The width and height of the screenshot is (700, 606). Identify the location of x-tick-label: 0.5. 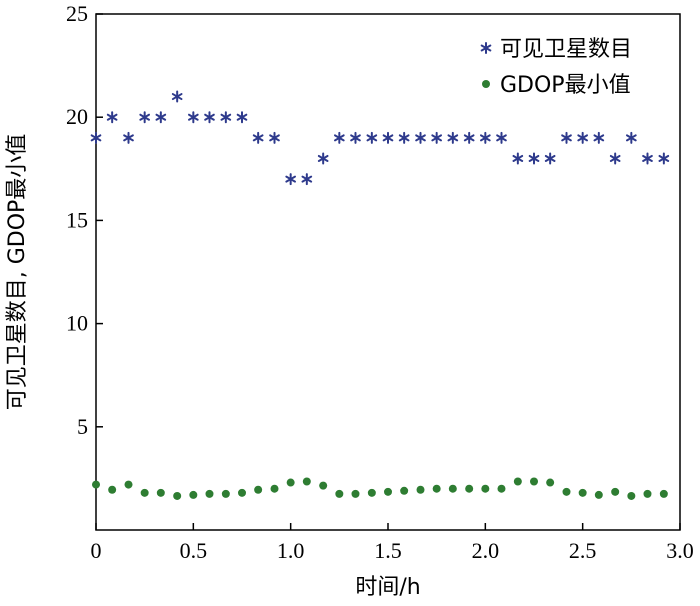
(194, 550).